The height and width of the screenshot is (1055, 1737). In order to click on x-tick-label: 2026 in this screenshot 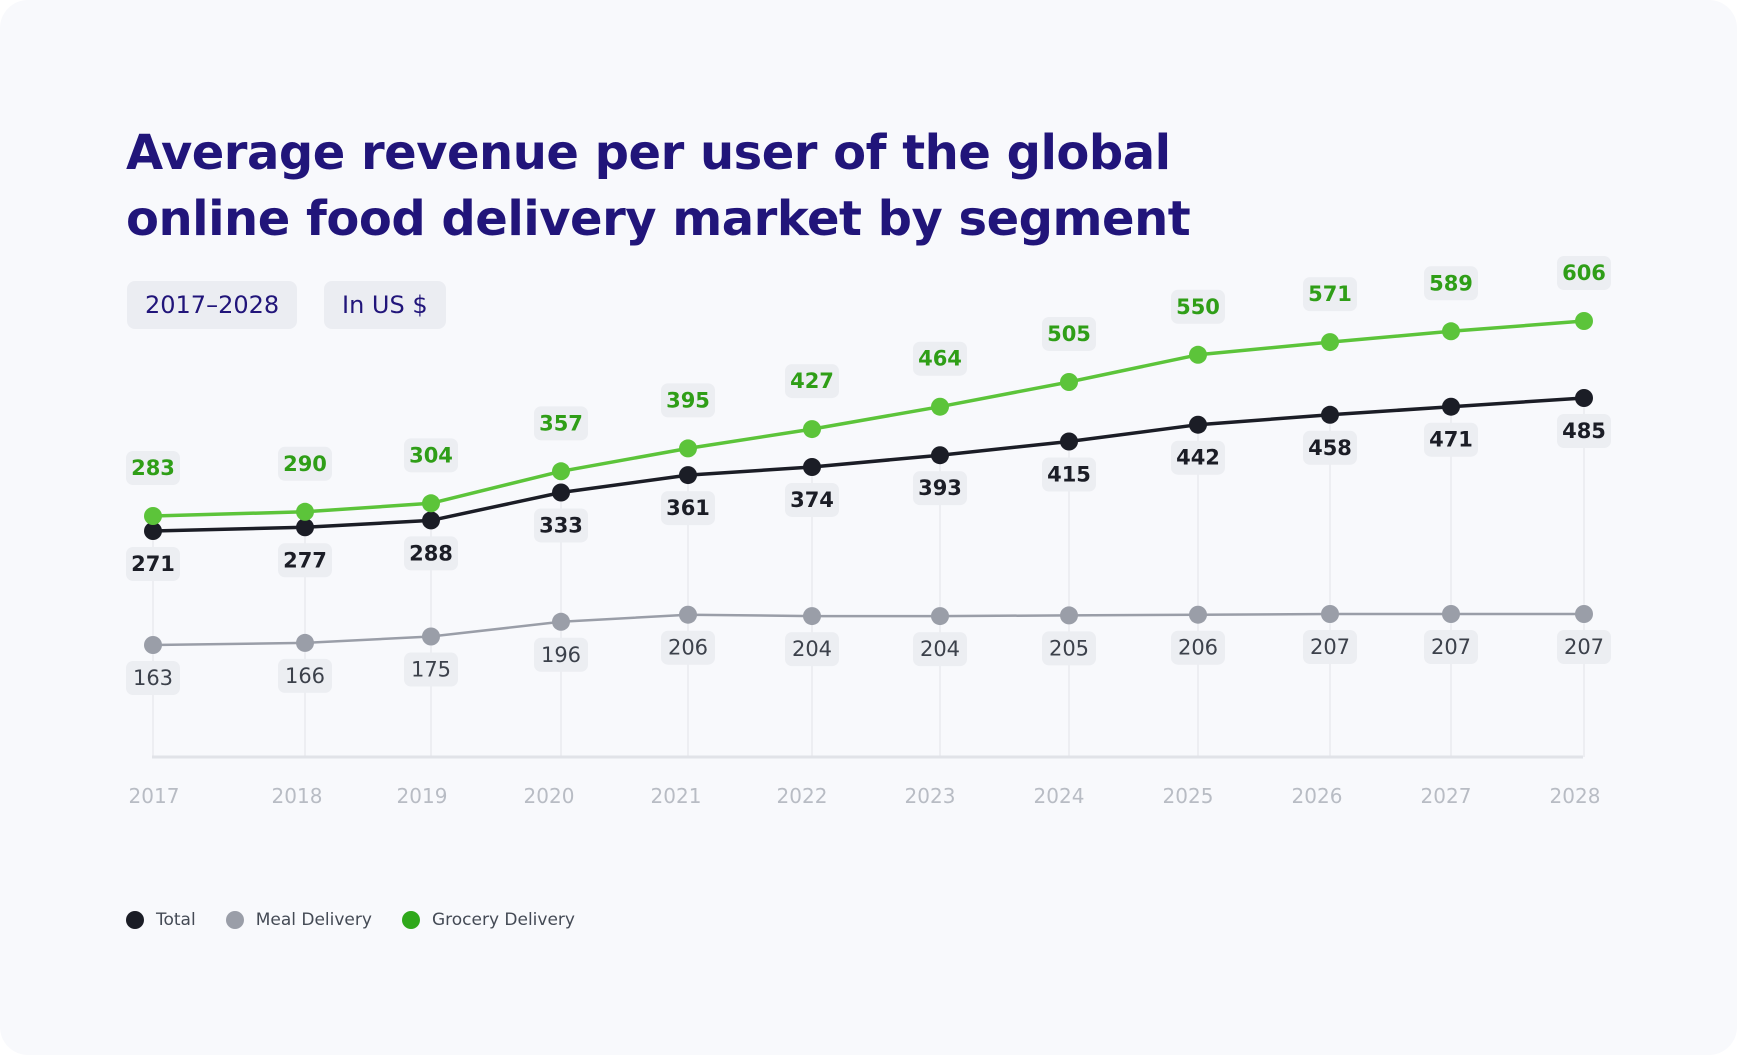, I will do `click(1317, 796)`.